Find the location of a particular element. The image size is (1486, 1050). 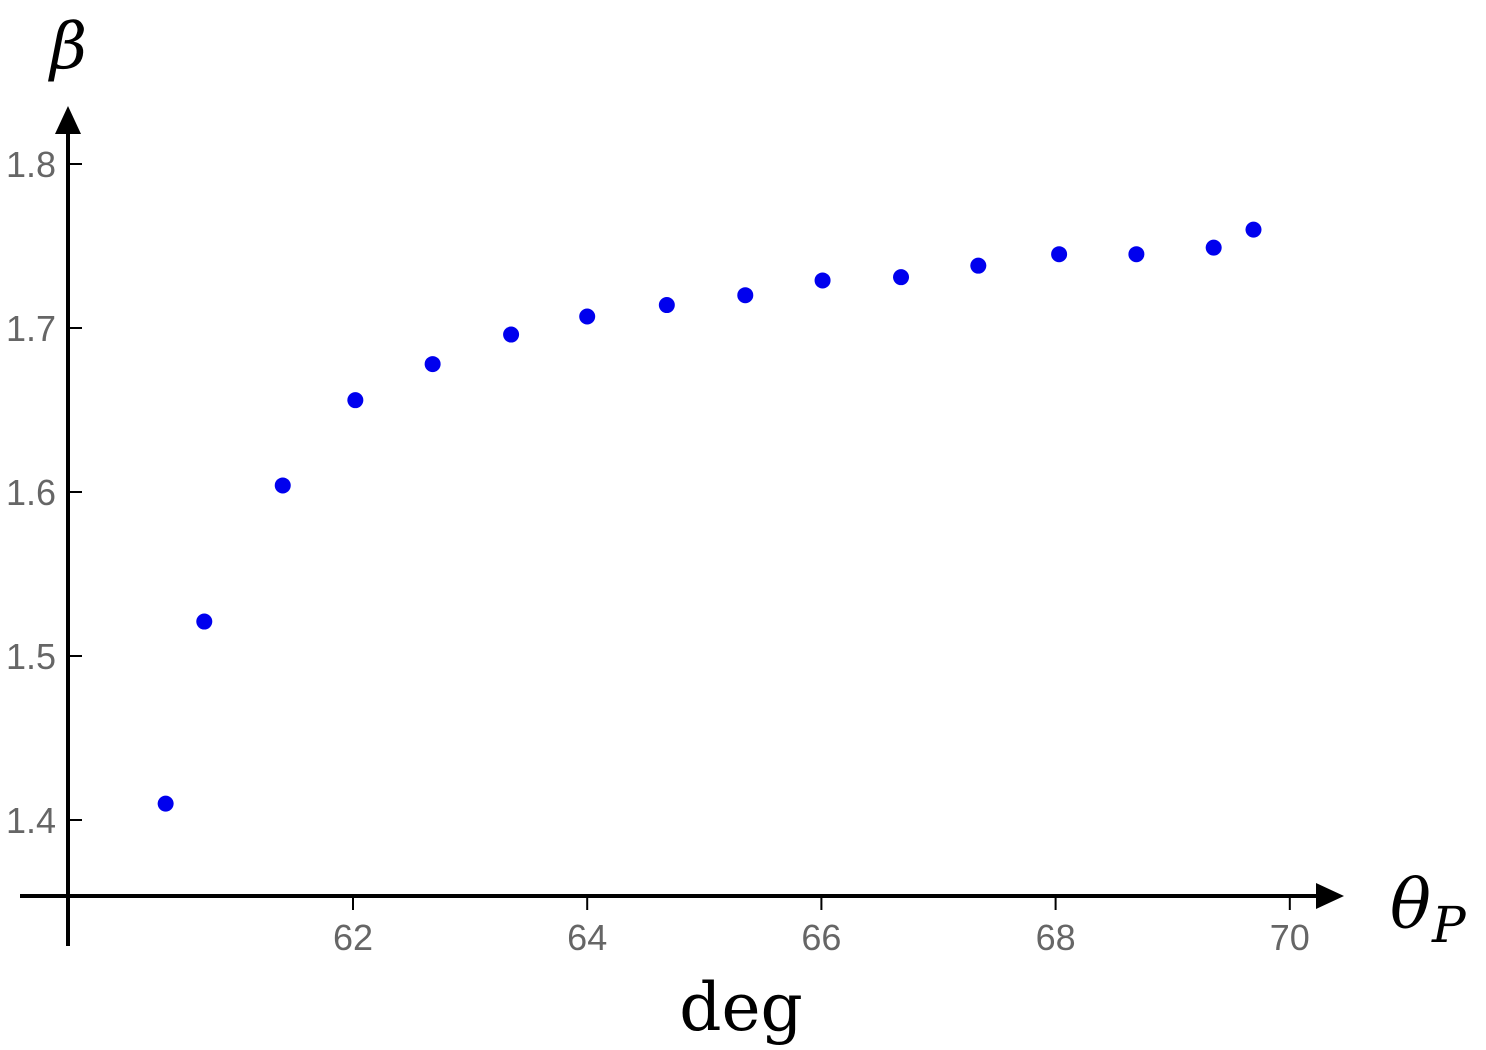

x-axis-title-subscript: P is located at coordinates (1449, 925).